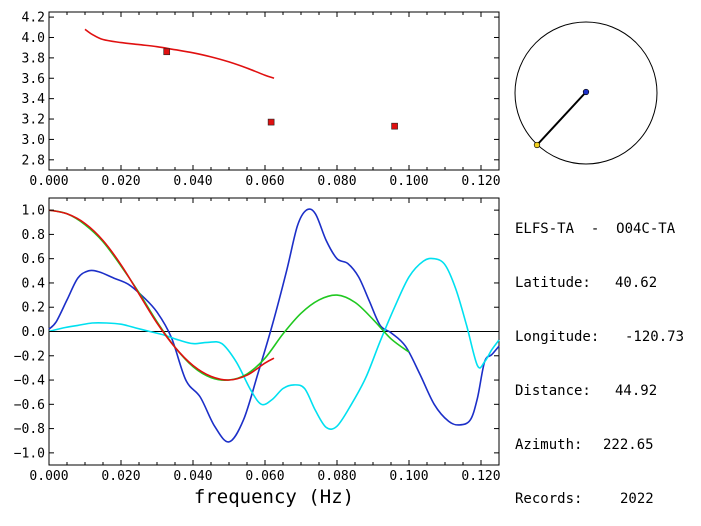 This screenshot has height=526, width=701. What do you see at coordinates (636, 283) in the screenshot?
I see `info-value: 40.62` at bounding box center [636, 283].